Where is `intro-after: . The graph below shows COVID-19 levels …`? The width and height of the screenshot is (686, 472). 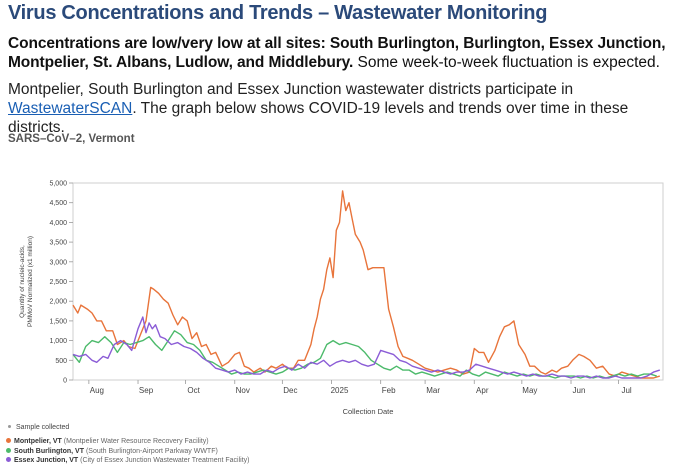 intro-after: . The graph below shows COVID-19 levels … is located at coordinates (318, 118).